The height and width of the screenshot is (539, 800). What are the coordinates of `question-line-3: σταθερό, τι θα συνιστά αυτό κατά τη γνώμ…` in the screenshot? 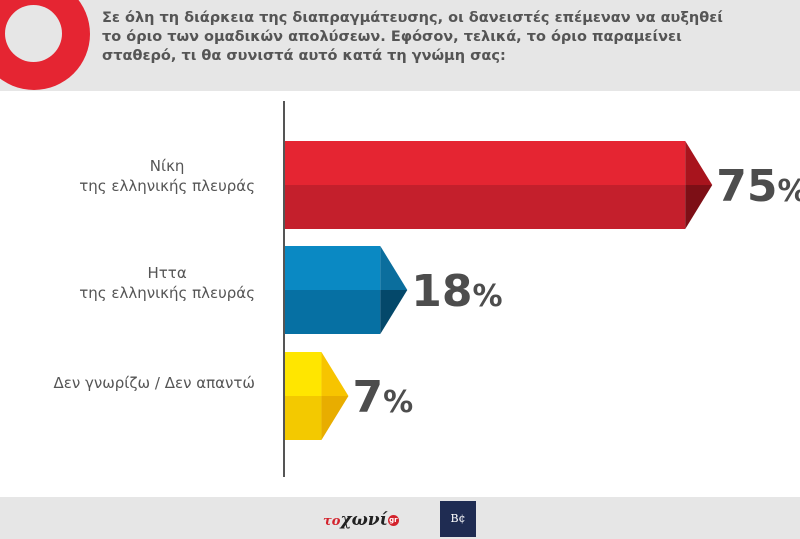 It's located at (304, 56).